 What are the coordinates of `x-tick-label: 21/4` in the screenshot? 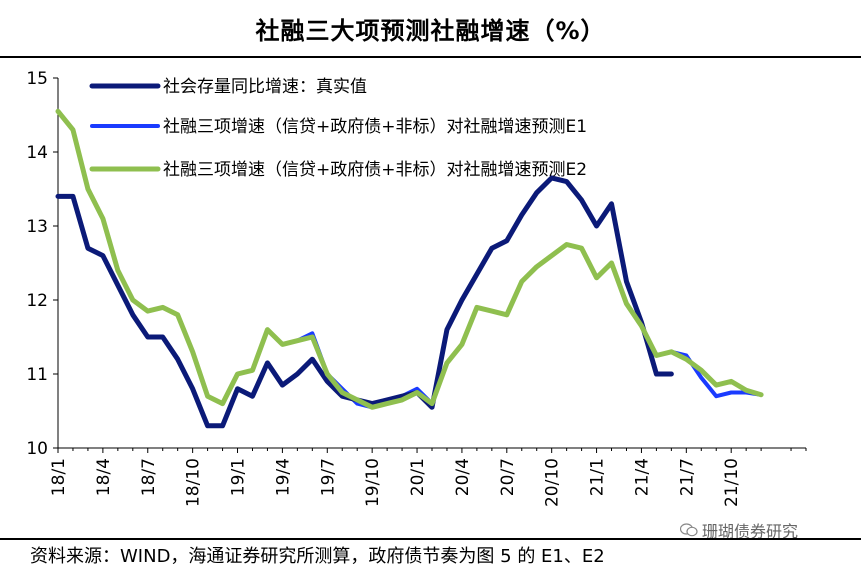 It's located at (642, 477).